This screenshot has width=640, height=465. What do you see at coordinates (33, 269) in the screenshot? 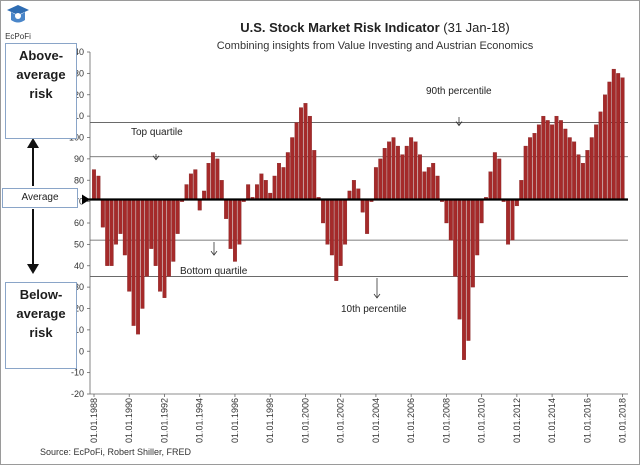
I see `down-arrow-icon` at bounding box center [33, 269].